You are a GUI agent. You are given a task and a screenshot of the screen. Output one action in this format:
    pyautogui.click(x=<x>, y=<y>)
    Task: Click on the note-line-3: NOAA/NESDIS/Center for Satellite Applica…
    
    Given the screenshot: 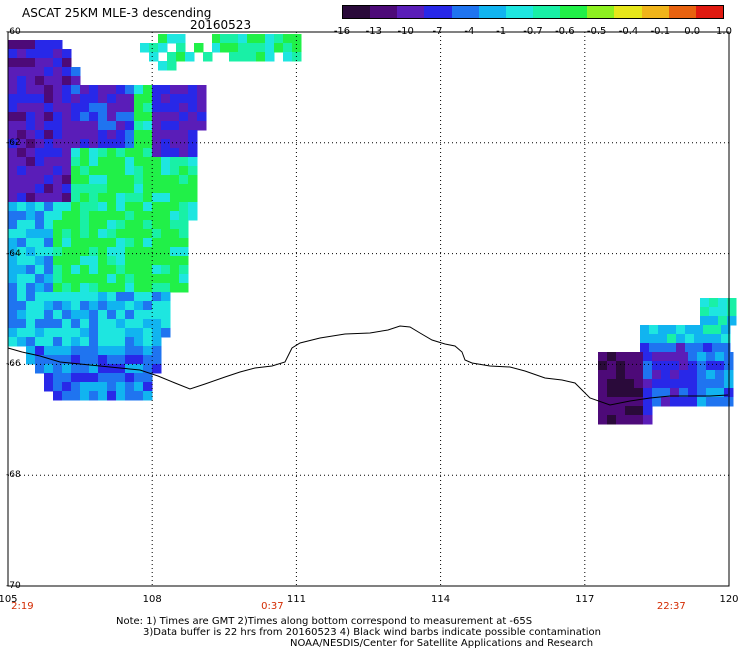 What is the action you would take?
    pyautogui.click(x=442, y=643)
    